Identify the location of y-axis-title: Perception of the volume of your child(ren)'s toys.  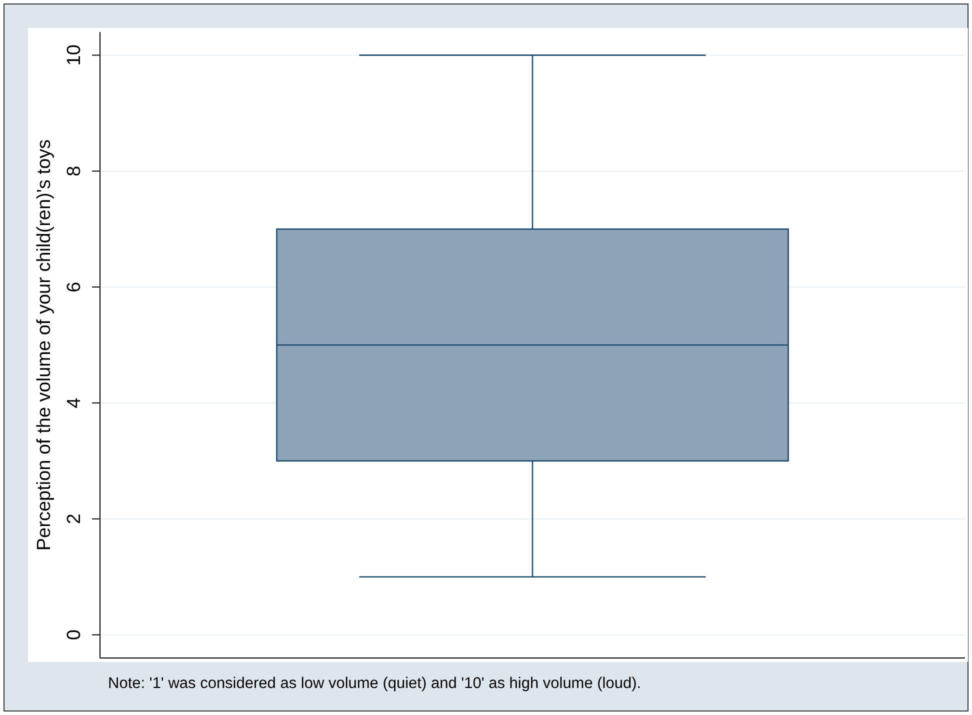
(44, 345).